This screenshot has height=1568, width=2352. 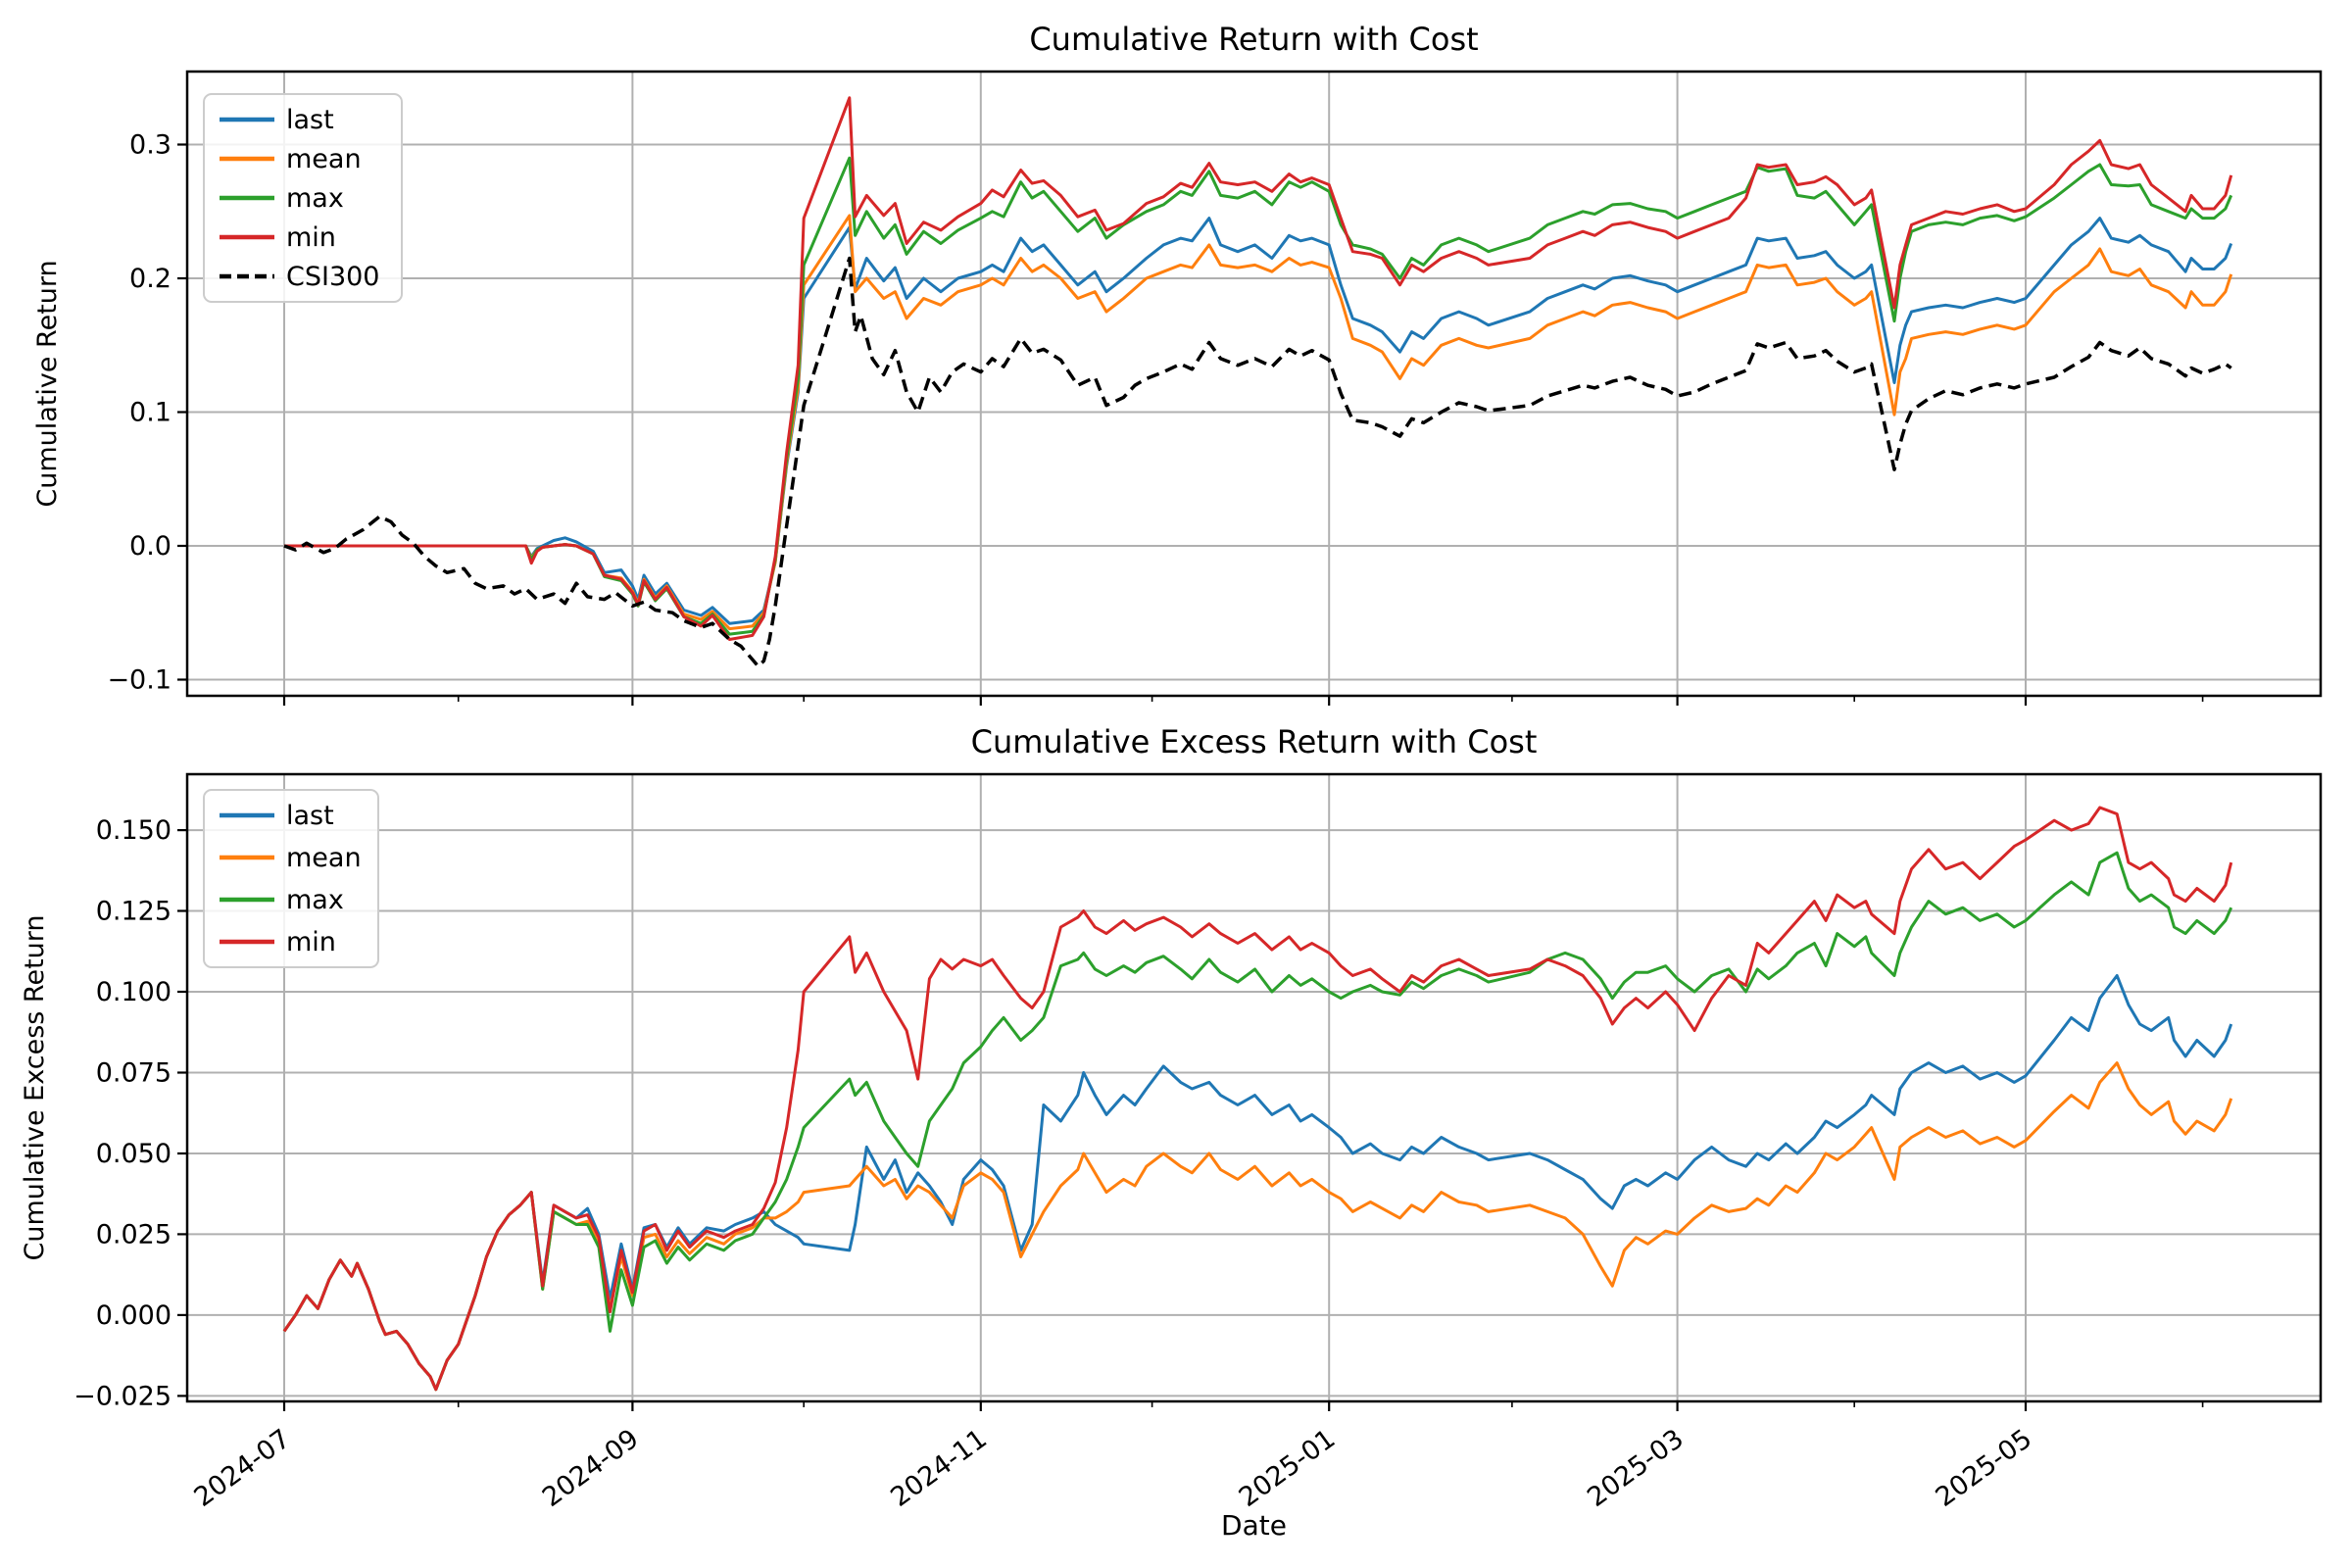 What do you see at coordinates (134, 830) in the screenshot?
I see `y-tick-label: 0.150` at bounding box center [134, 830].